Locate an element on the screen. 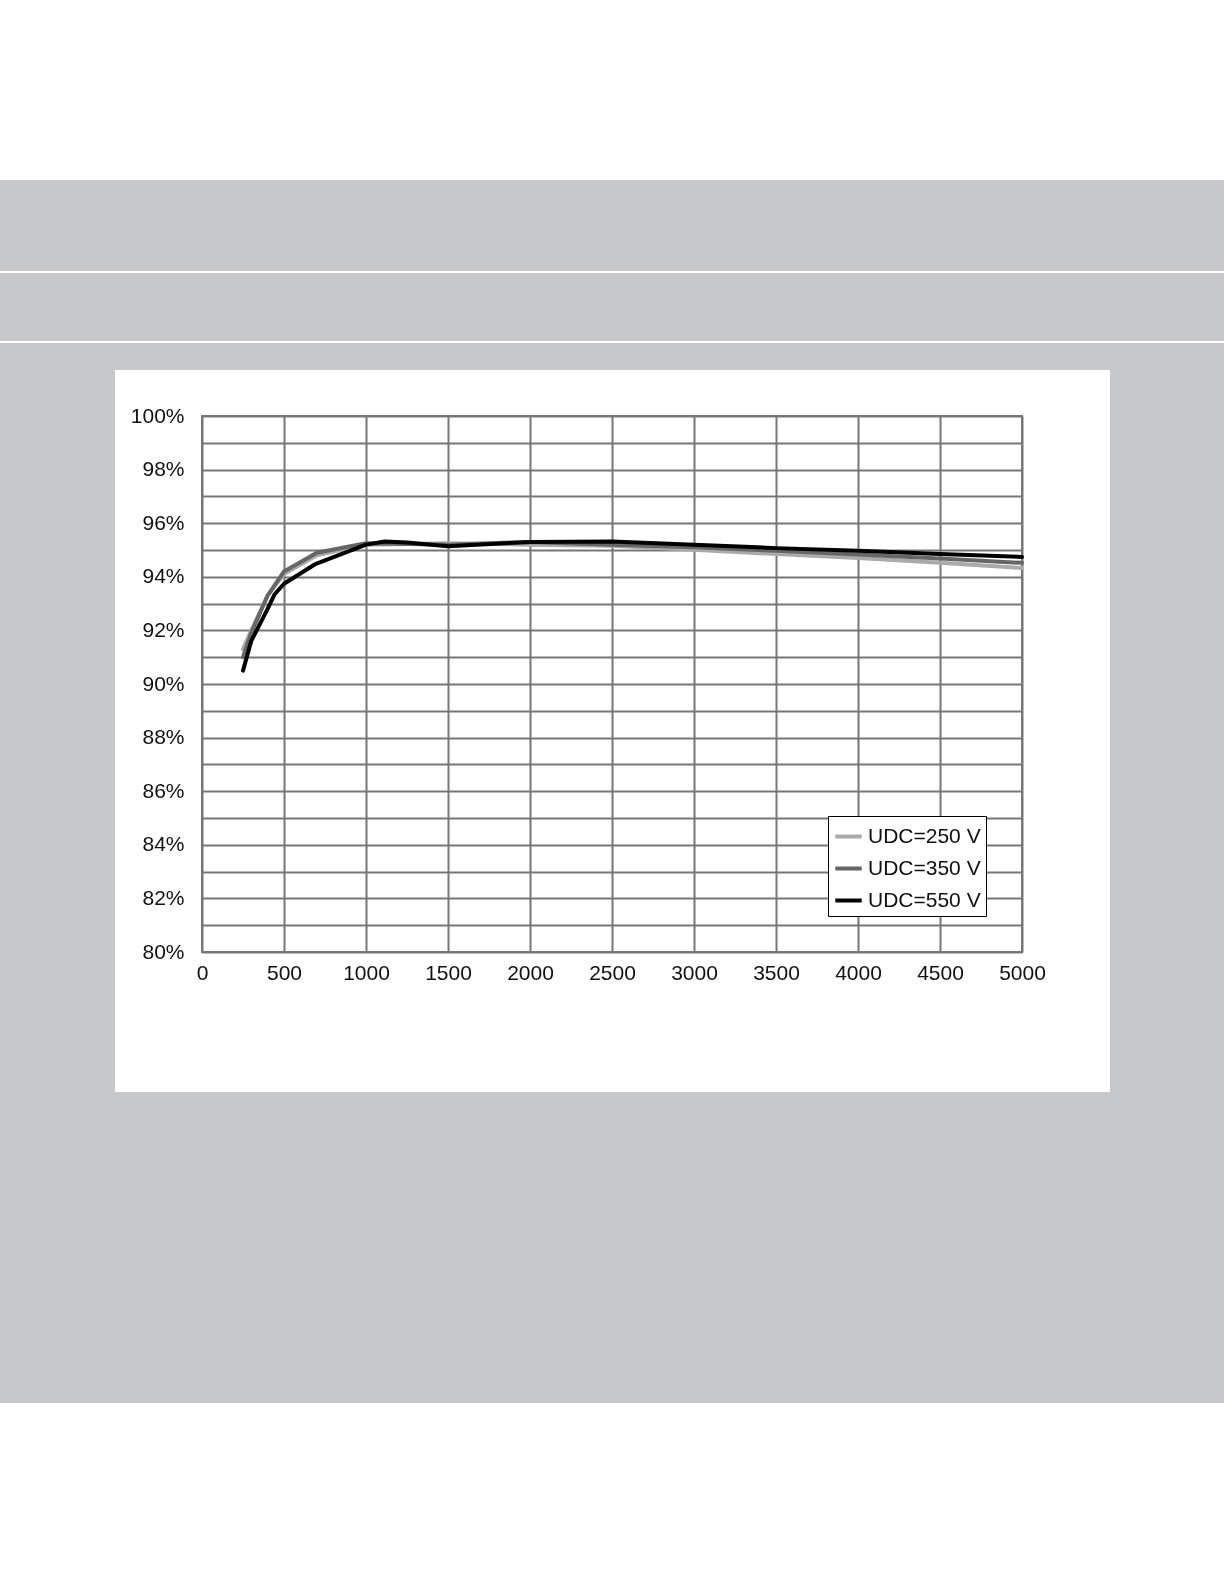 The image size is (1224, 1584). y-tick-label: 92% is located at coordinates (163, 629).